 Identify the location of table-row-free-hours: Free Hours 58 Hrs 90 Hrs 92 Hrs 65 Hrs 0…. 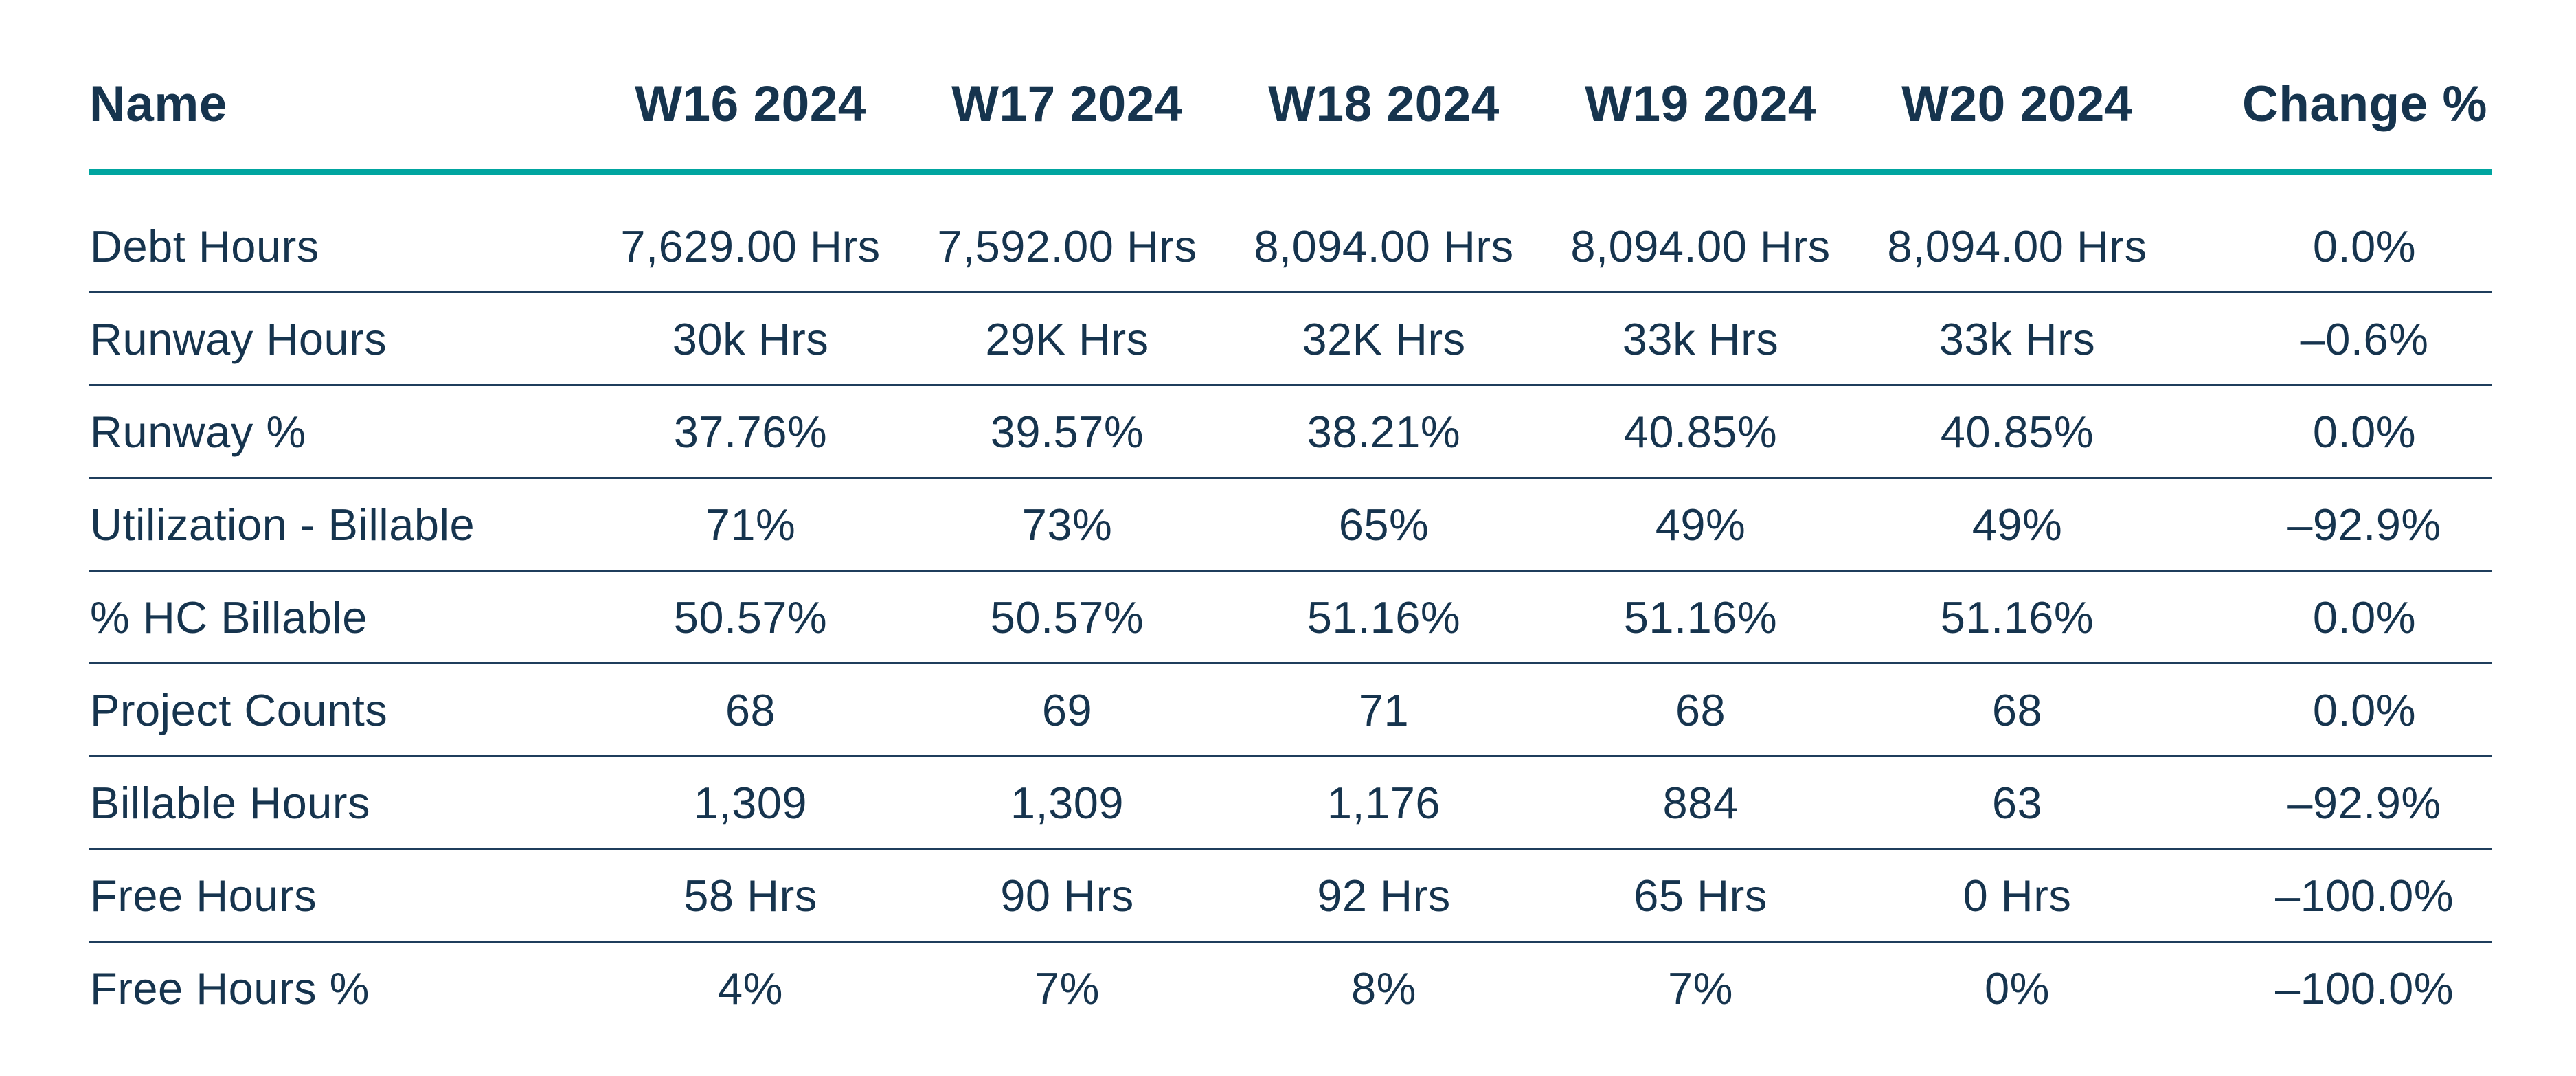
(1290, 895).